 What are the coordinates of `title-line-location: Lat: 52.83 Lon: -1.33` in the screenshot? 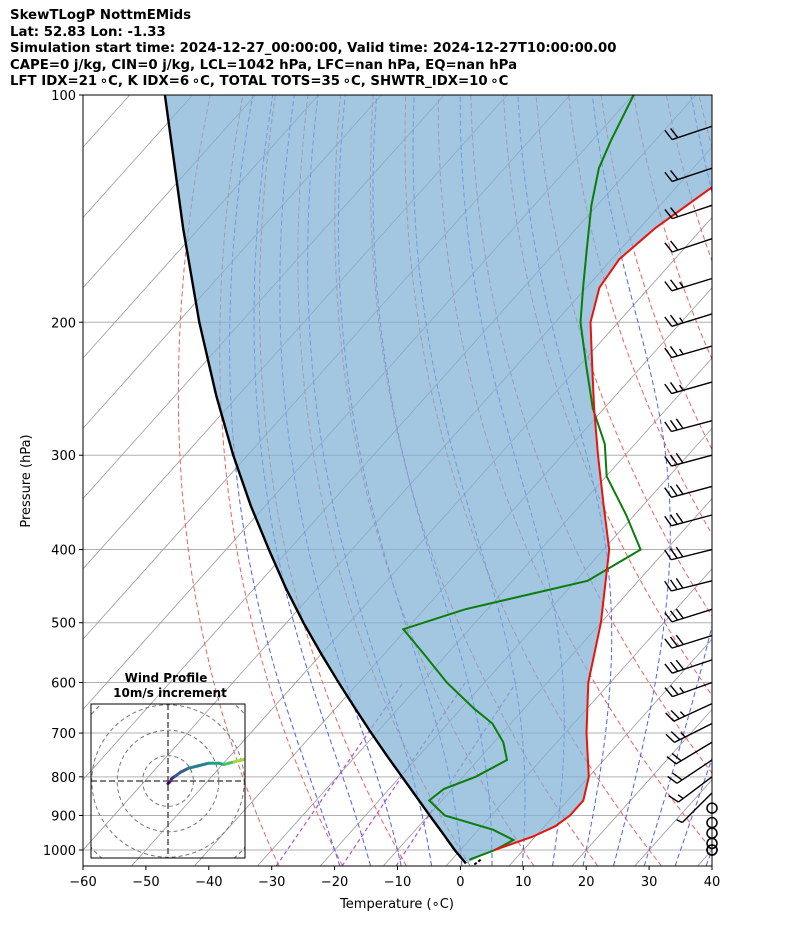 It's located at (88, 32).